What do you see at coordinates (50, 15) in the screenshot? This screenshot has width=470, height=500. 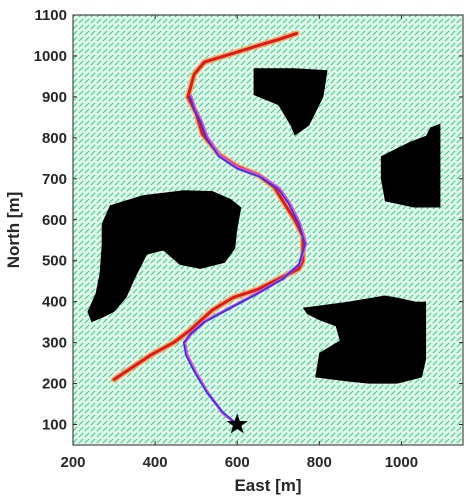 I see `y-tick-label: 1100` at bounding box center [50, 15].